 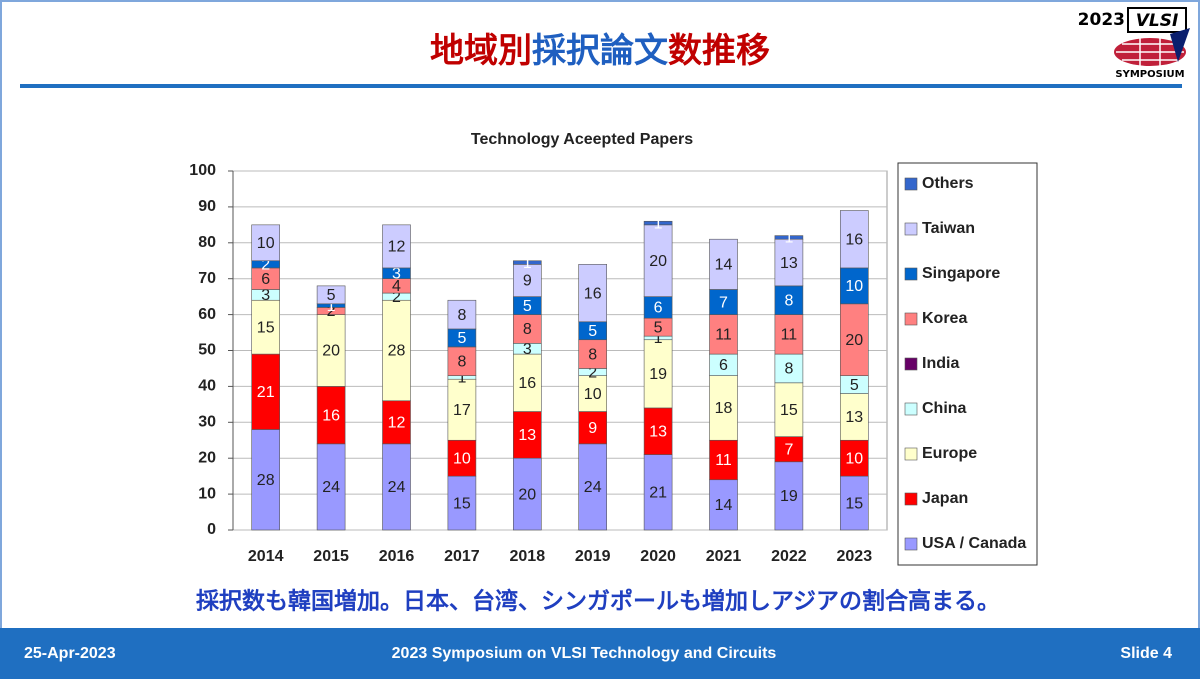 What do you see at coordinates (974, 543) in the screenshot?
I see `legend-label: USA / Canada` at bounding box center [974, 543].